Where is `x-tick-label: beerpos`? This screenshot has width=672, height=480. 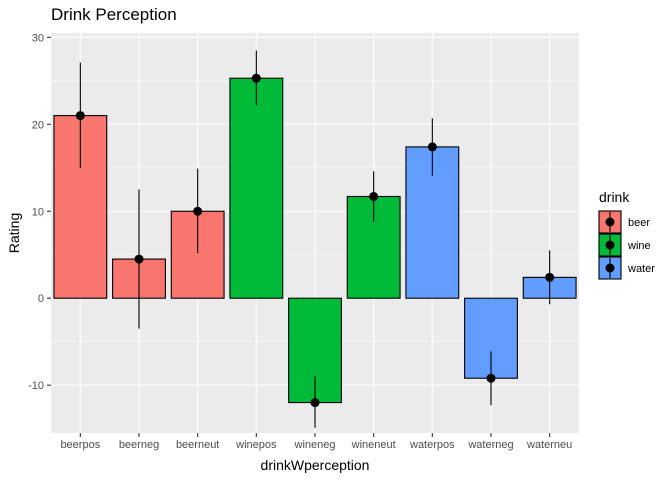
x-tick-label: beerpos is located at coordinates (80, 445).